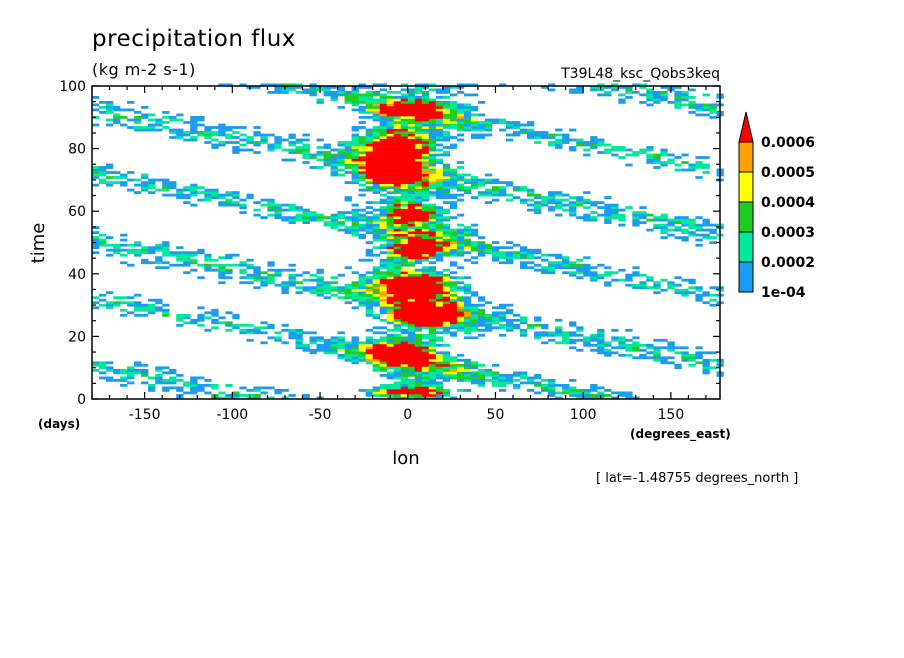  What do you see at coordinates (746, 127) in the screenshot?
I see `colorbar-extend-arrow` at bounding box center [746, 127].